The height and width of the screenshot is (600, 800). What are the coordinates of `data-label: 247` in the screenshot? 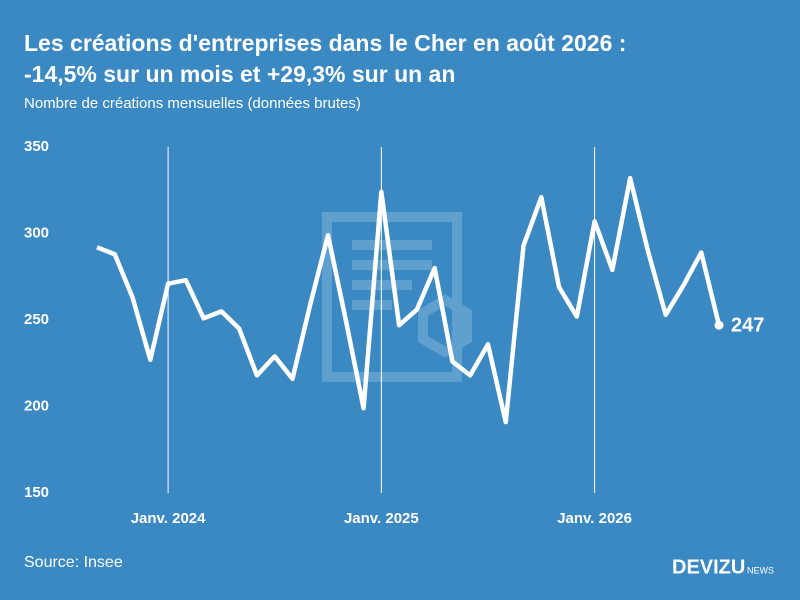 It's located at (747, 325).